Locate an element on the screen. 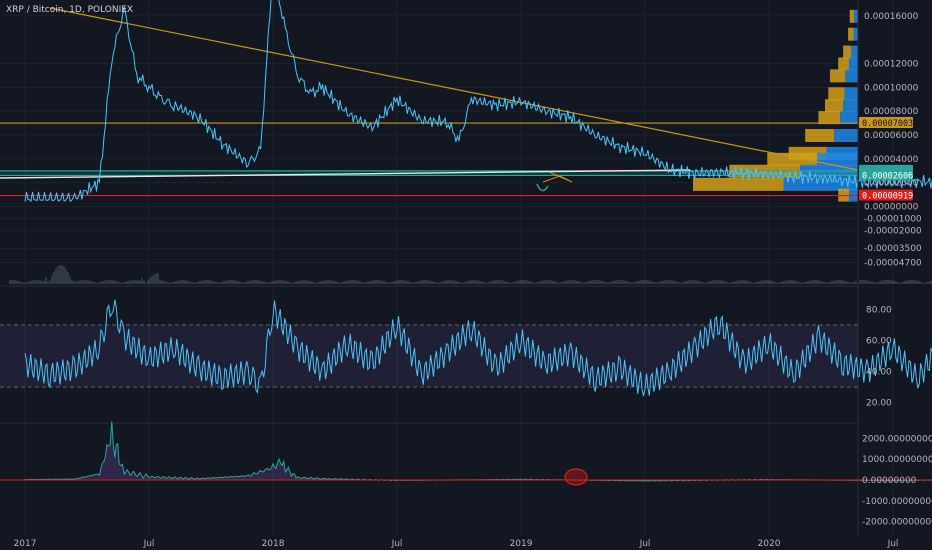  price-tag: 0.00000919 is located at coordinates (886, 195).